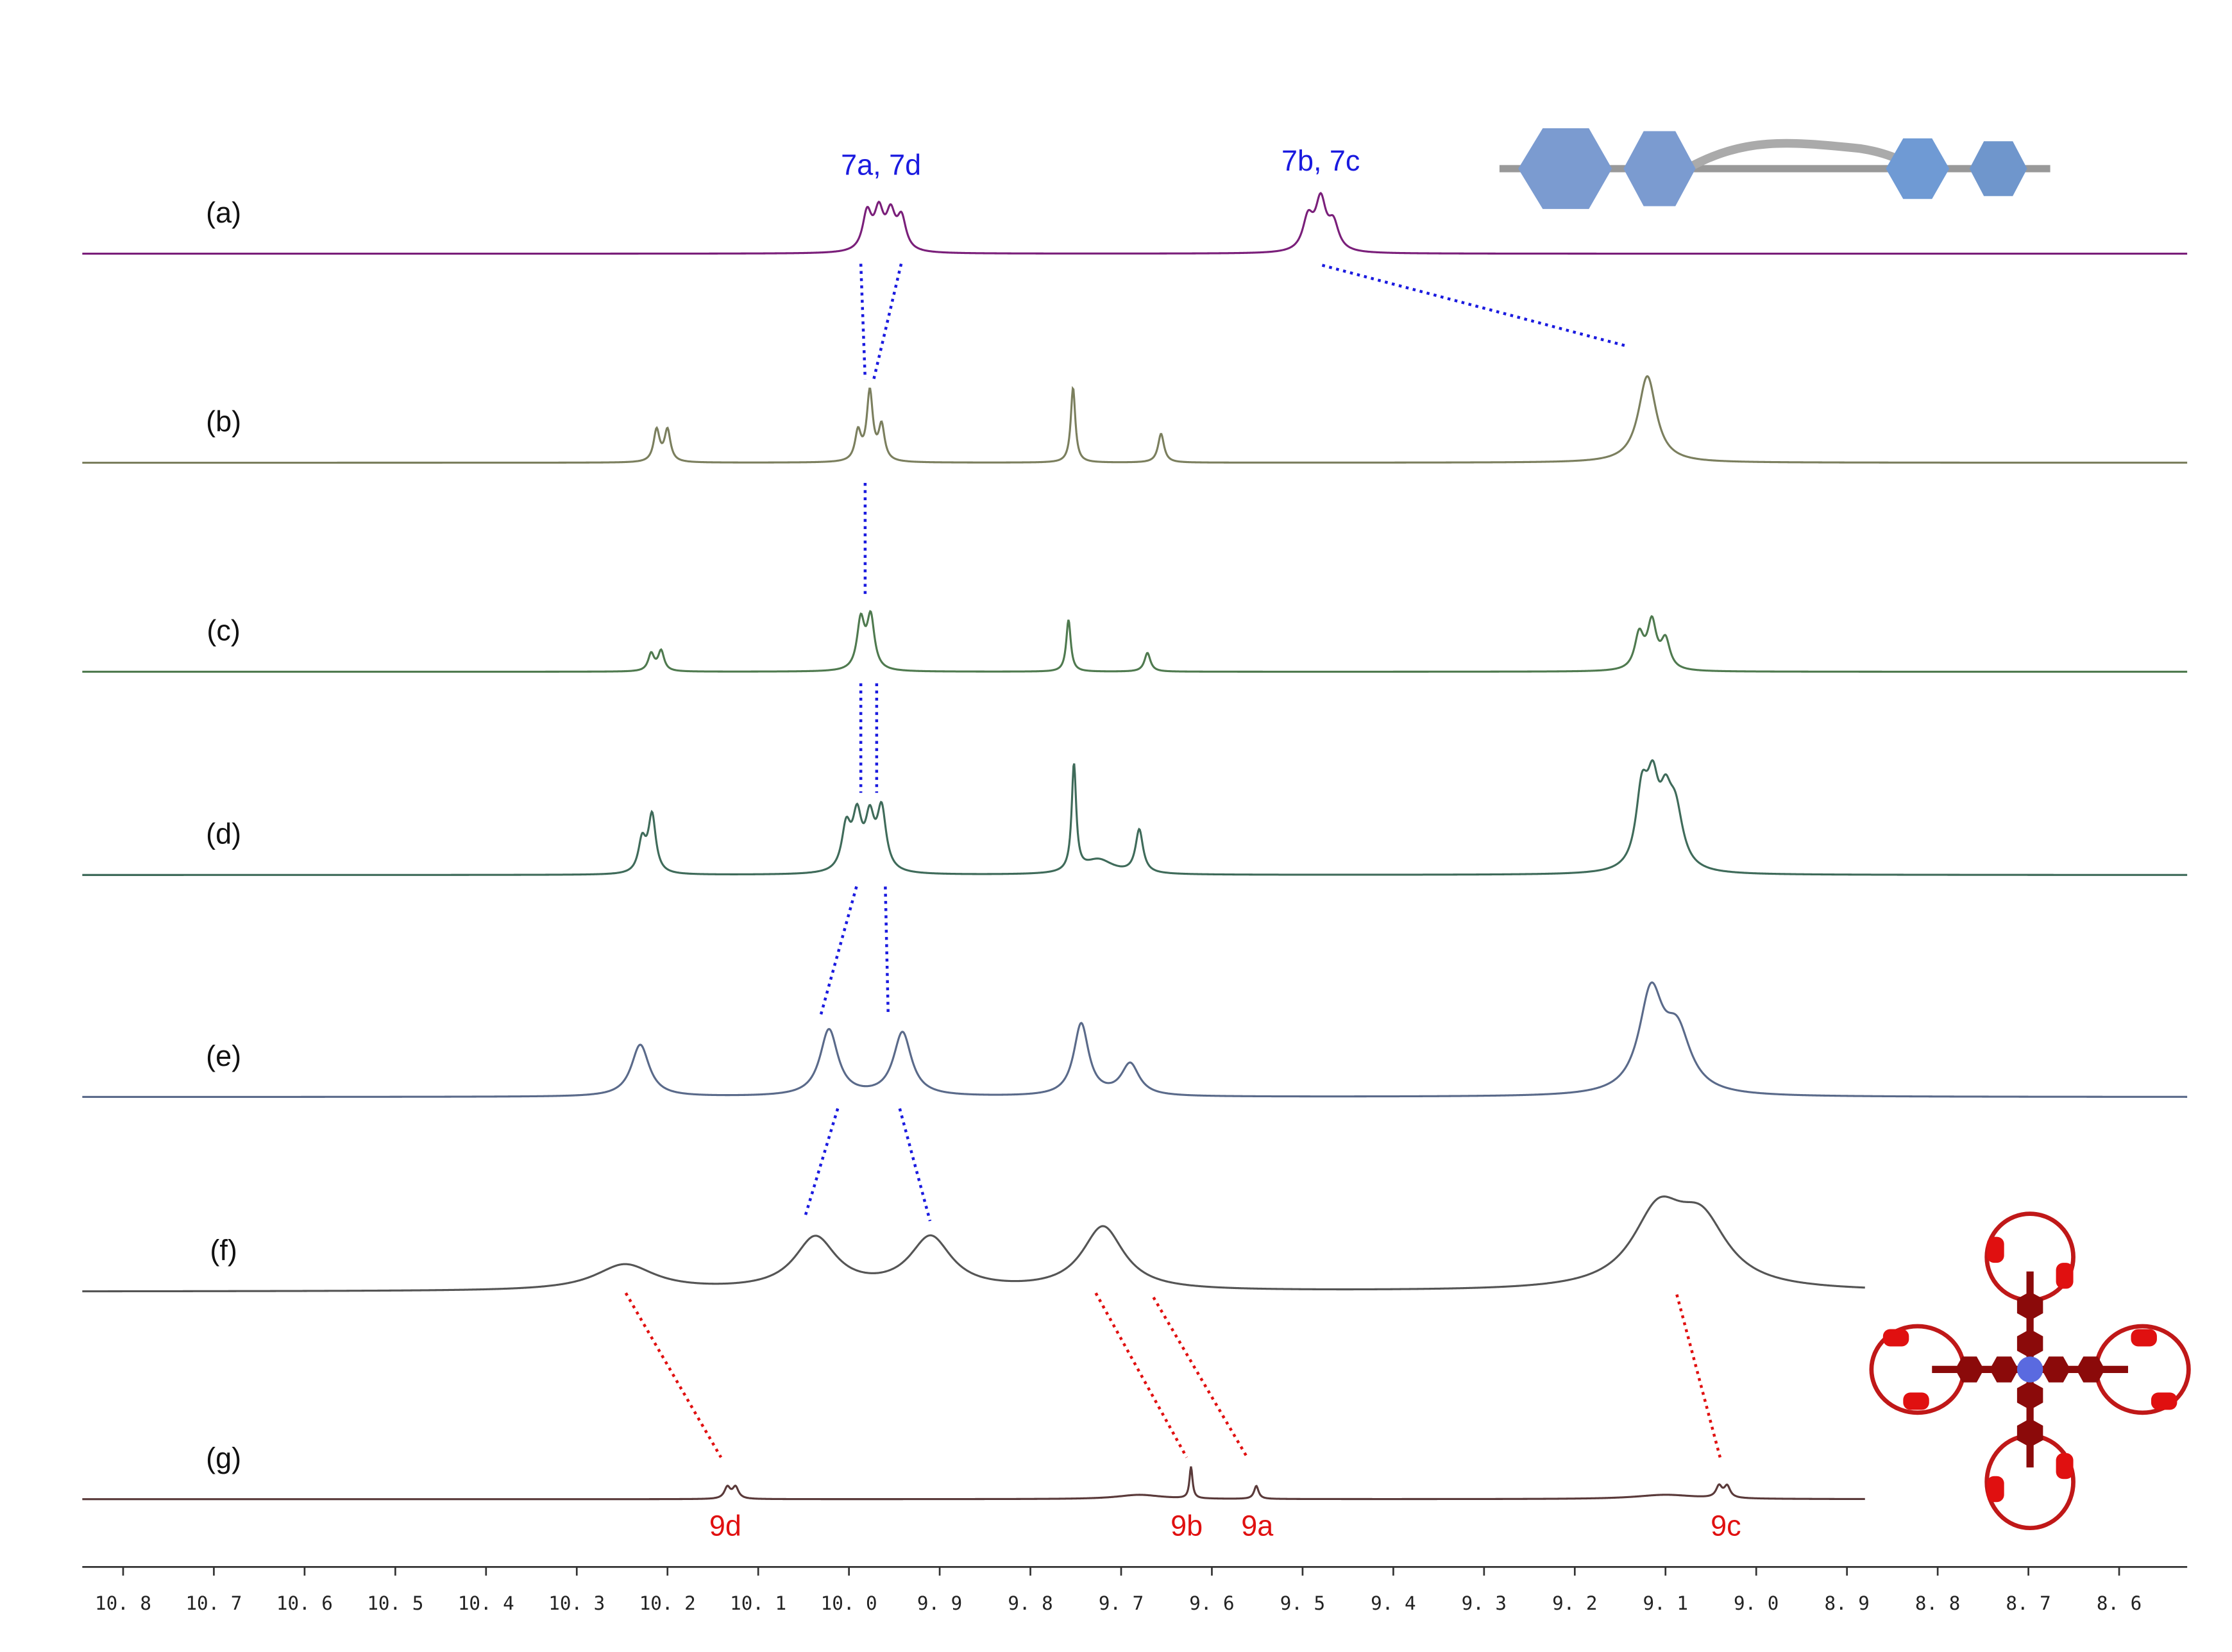  I want to click on annotation: 9b, so click(1187, 1526).